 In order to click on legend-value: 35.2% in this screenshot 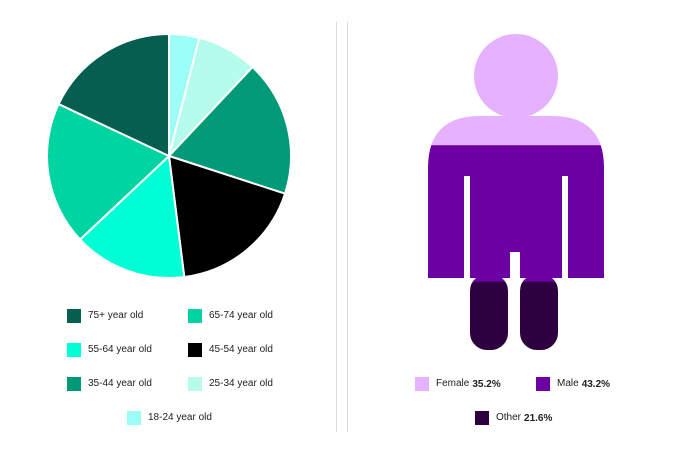, I will do `click(486, 384)`.